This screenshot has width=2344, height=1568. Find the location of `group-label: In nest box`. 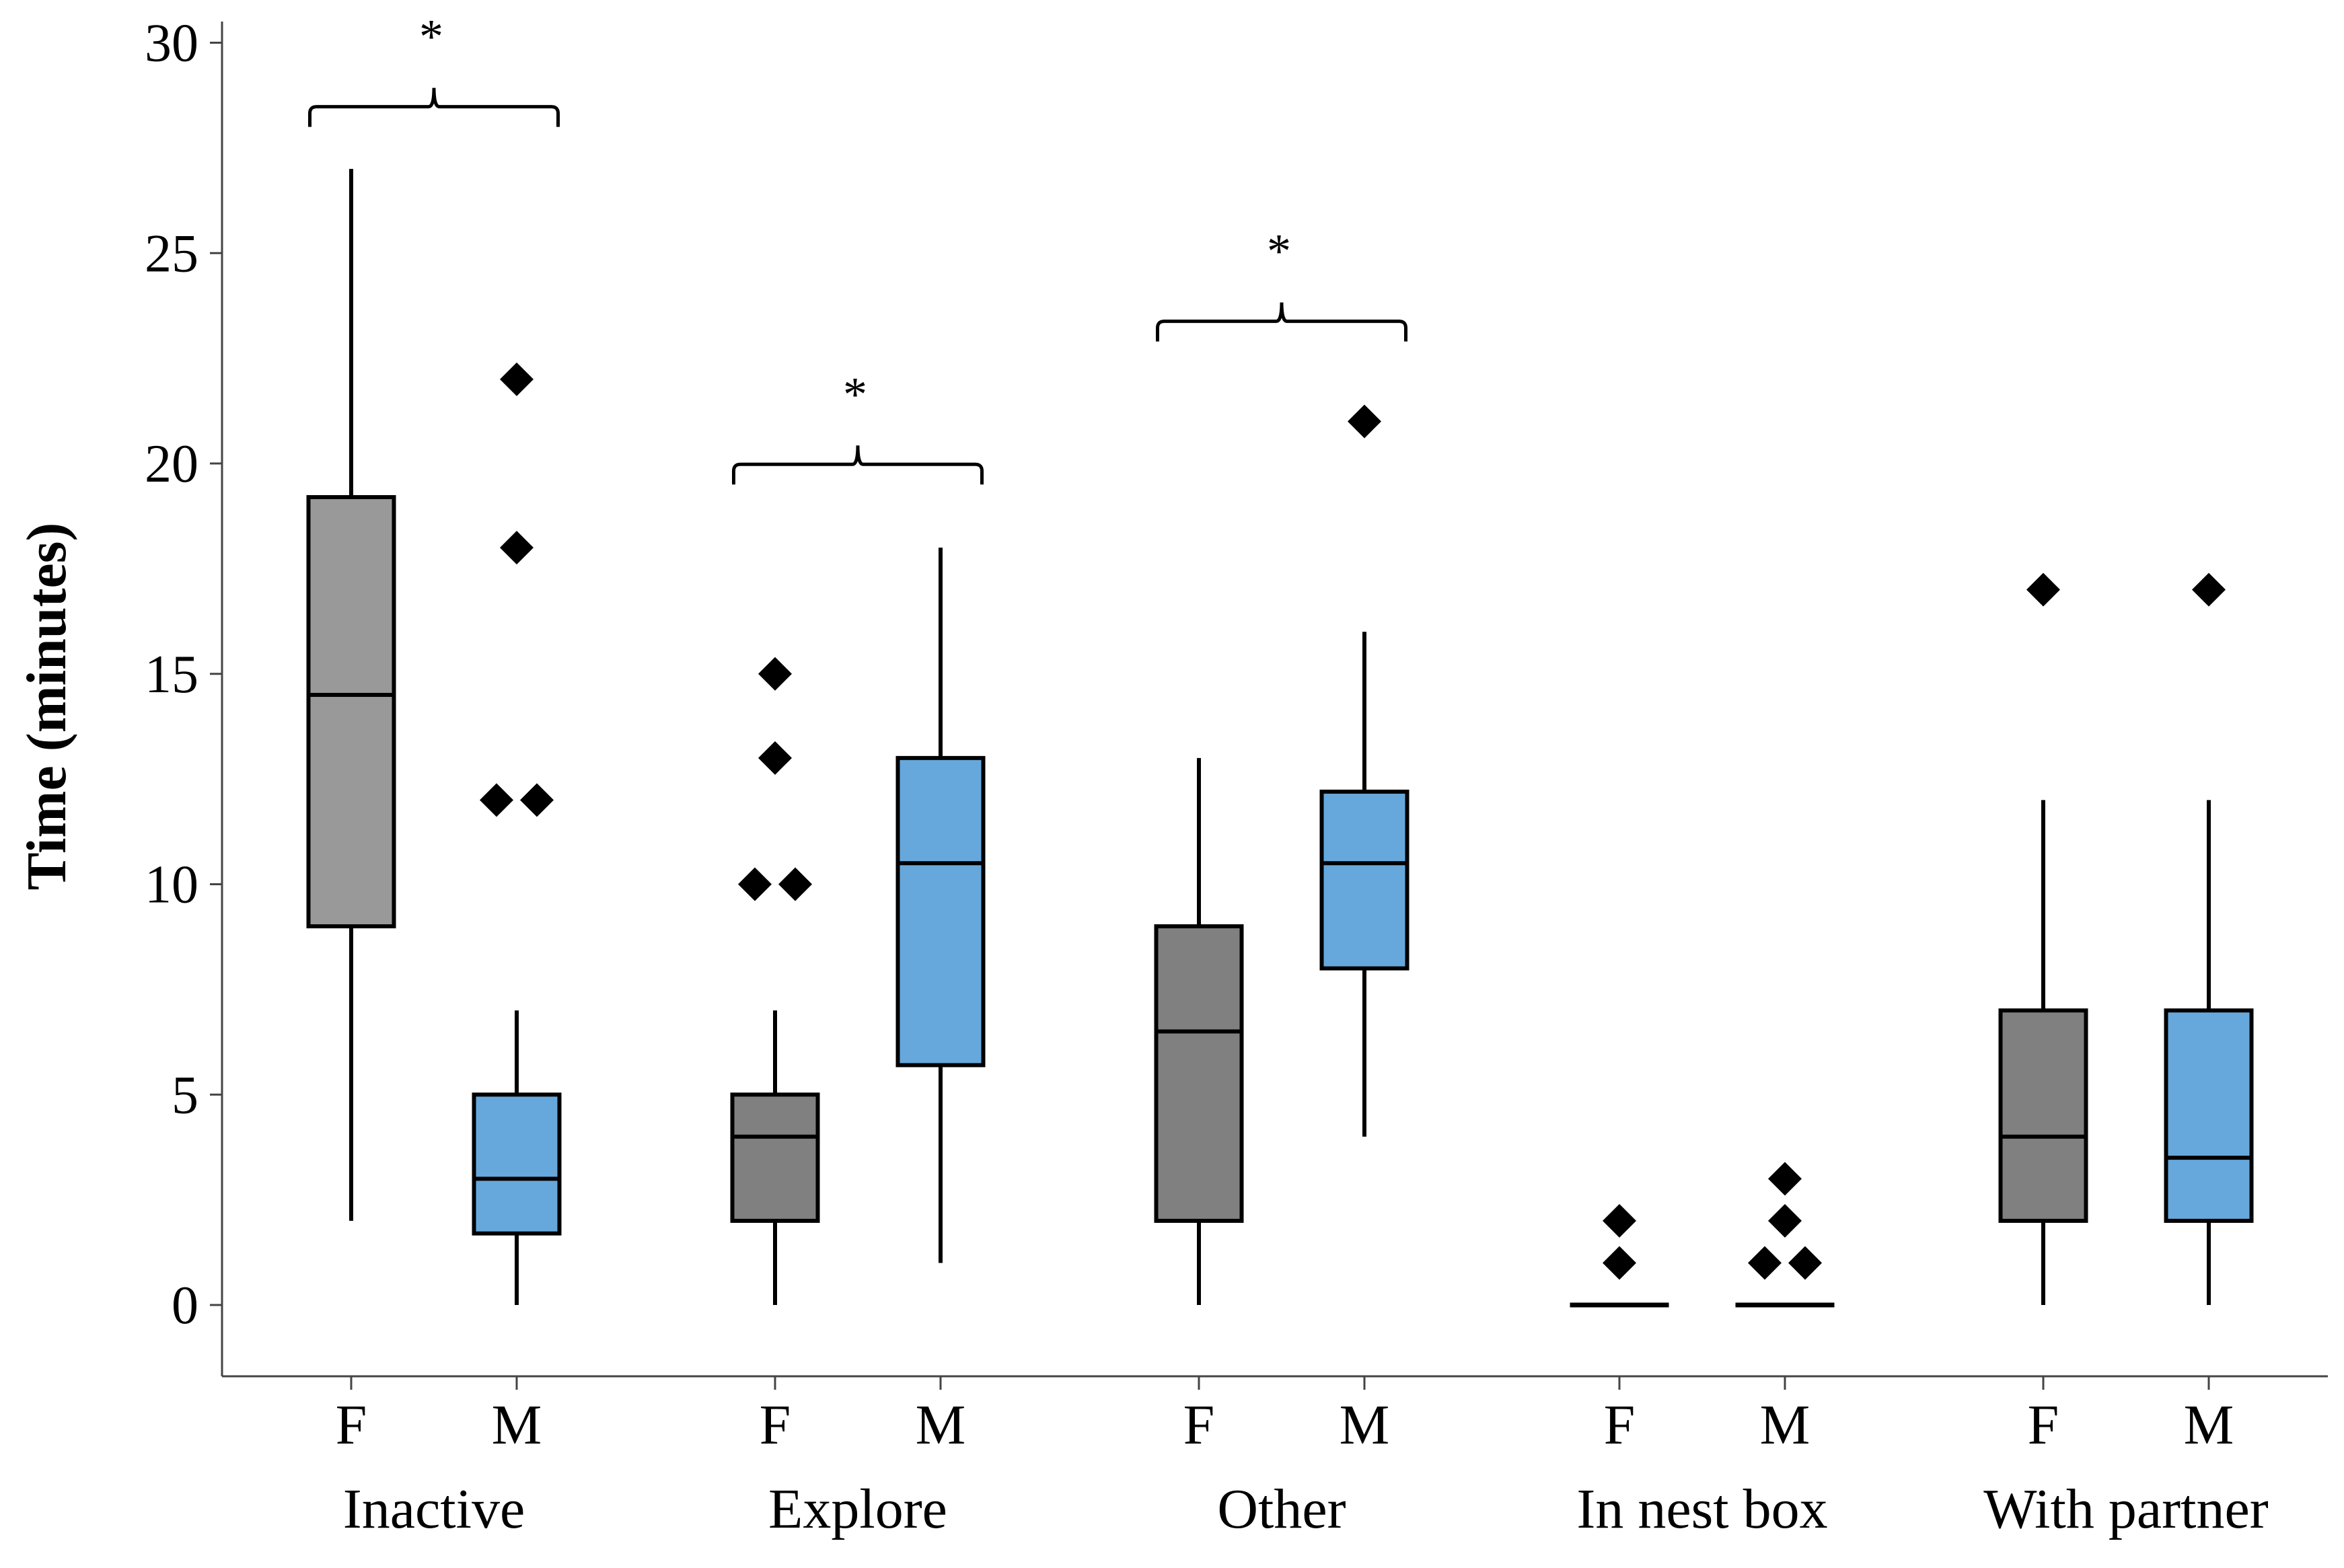

group-label: In nest box is located at coordinates (1702, 1509).